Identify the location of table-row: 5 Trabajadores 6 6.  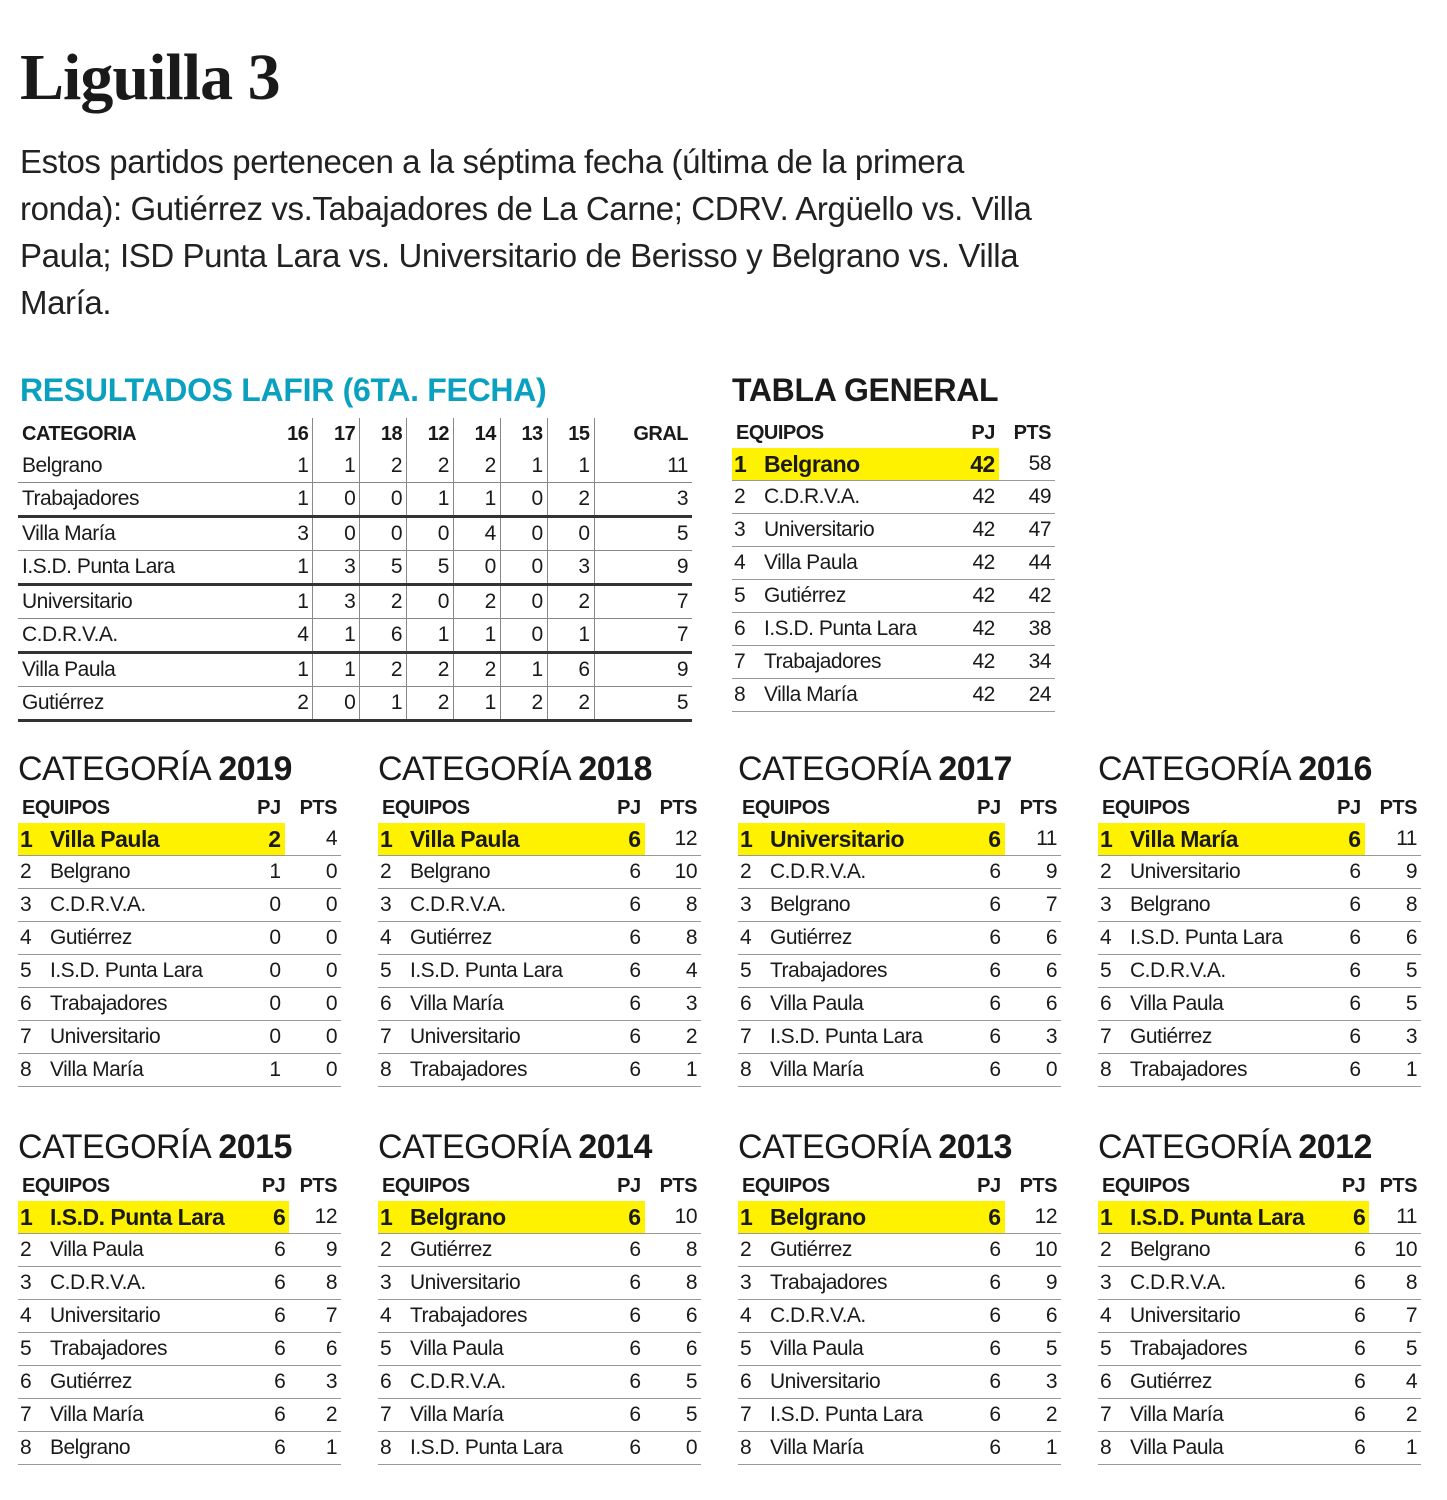
(179, 1349).